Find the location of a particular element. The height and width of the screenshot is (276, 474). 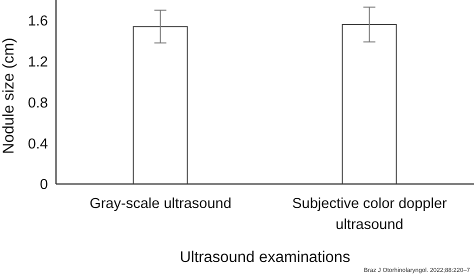

y-tick-label: 0 is located at coordinates (44, 185).